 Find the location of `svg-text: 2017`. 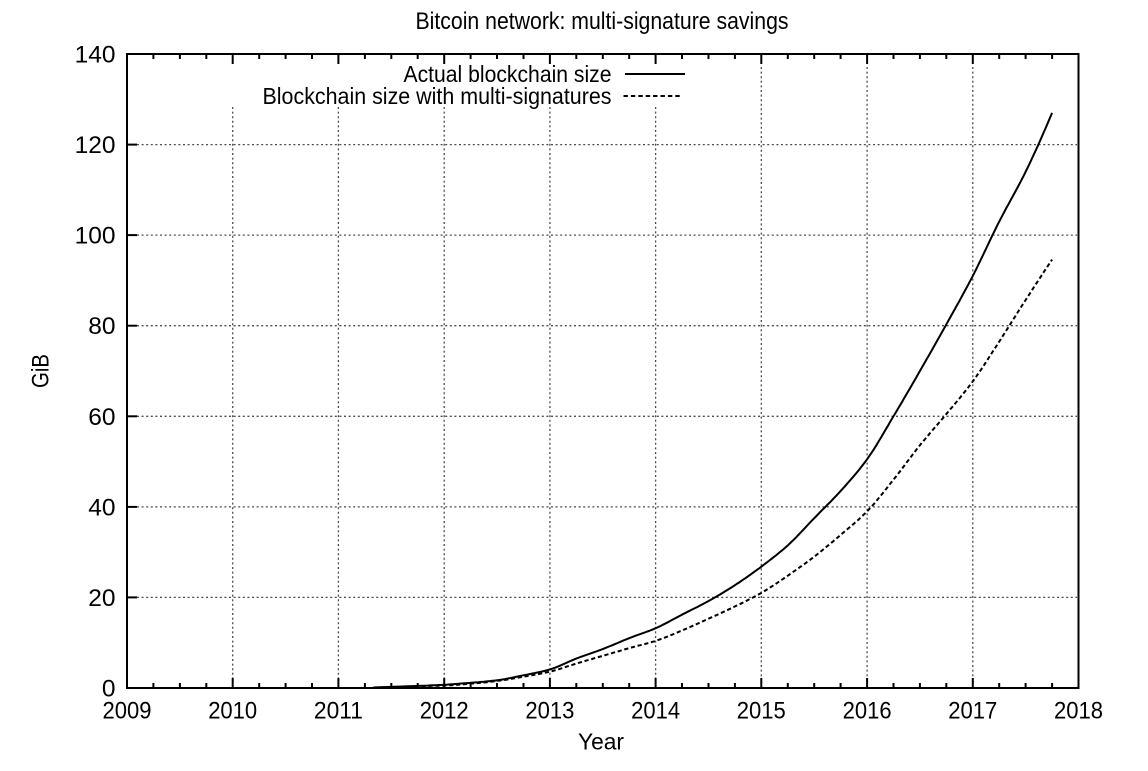

svg-text: 2017 is located at coordinates (972, 711).